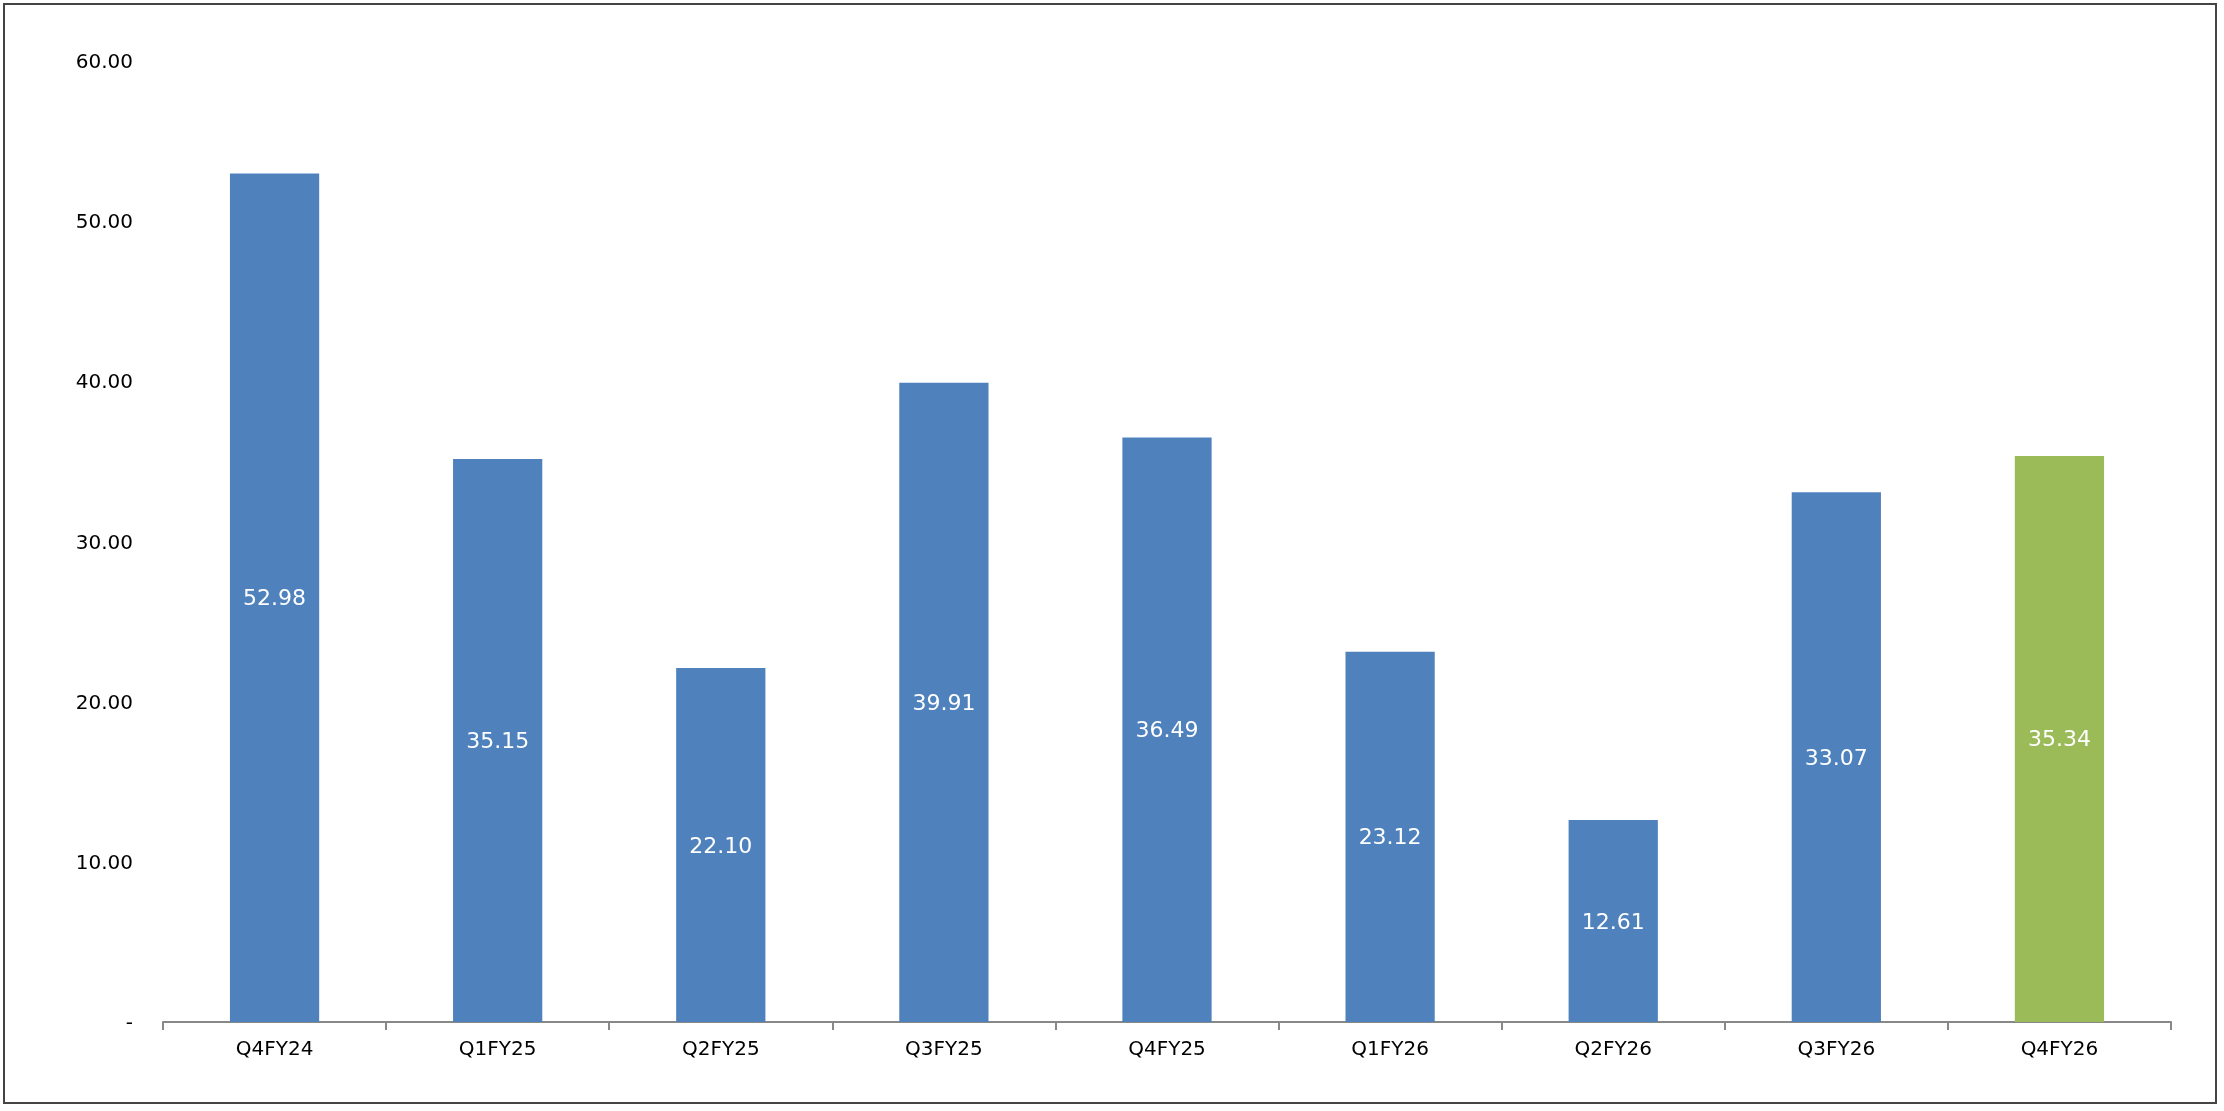 This screenshot has height=1111, width=2224. Describe the element at coordinates (720, 1048) in the screenshot. I see `x-tick-label: Q2FY25` at that location.